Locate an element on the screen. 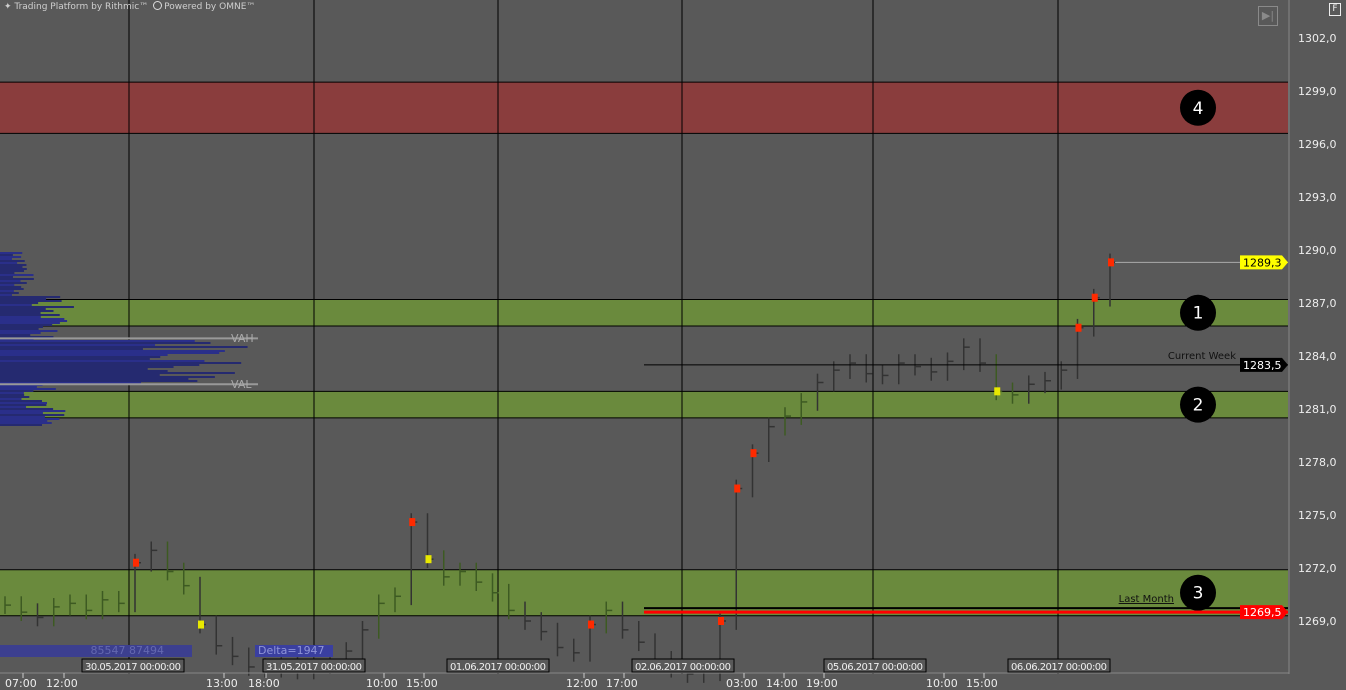 This screenshot has width=1346, height=690. price-tick: 1293,0 is located at coordinates (1317, 197).